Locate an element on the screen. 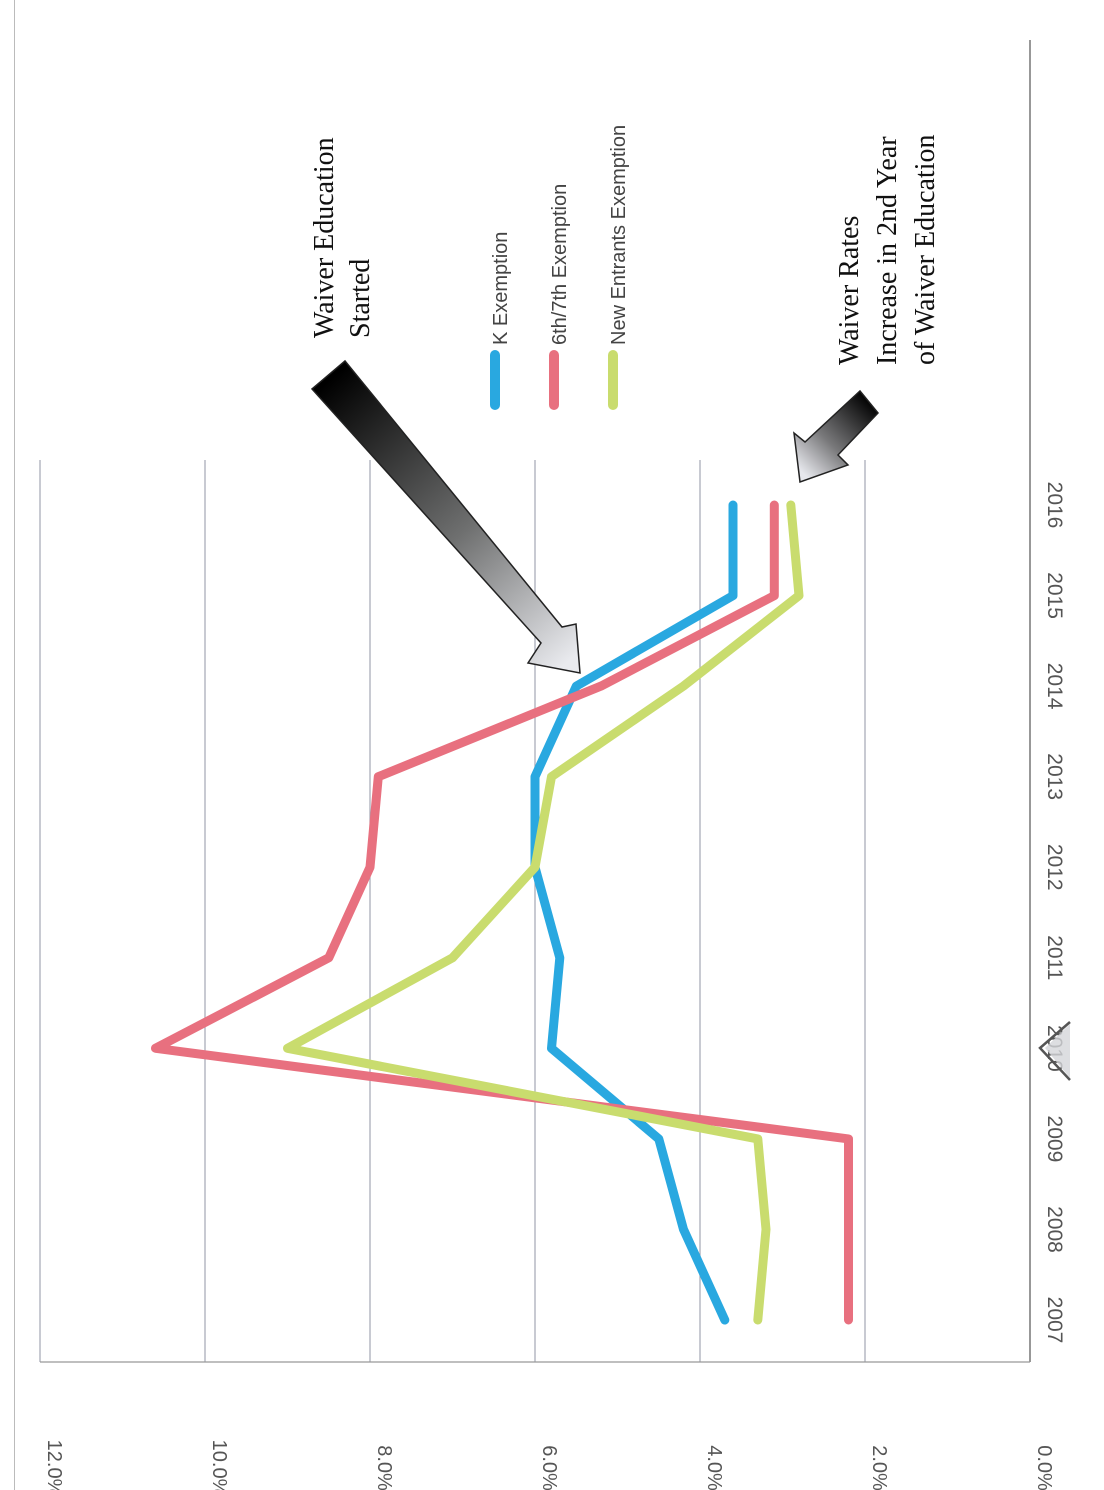 The width and height of the screenshot is (1104, 1490). legend-swatch-new-entrants-exemption is located at coordinates (613, 380).